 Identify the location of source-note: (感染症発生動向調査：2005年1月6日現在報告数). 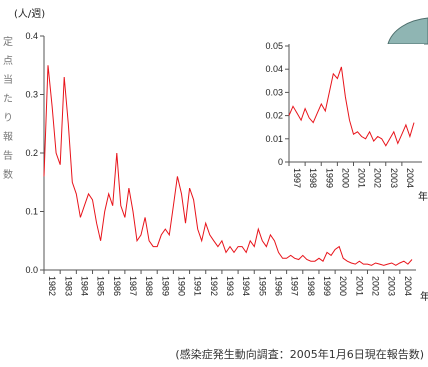
(299, 354).